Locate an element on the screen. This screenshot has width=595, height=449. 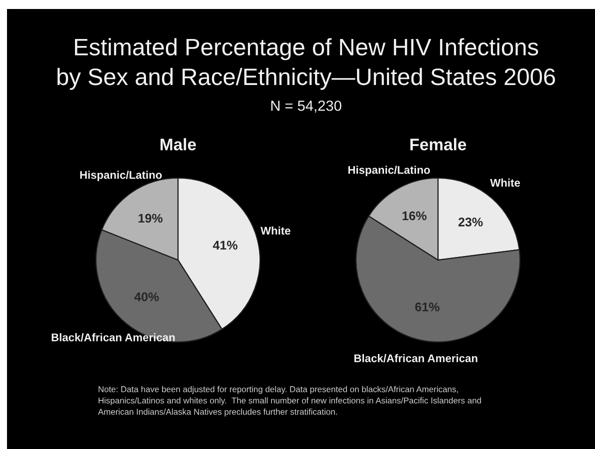
data-label: 23% is located at coordinates (470, 222).